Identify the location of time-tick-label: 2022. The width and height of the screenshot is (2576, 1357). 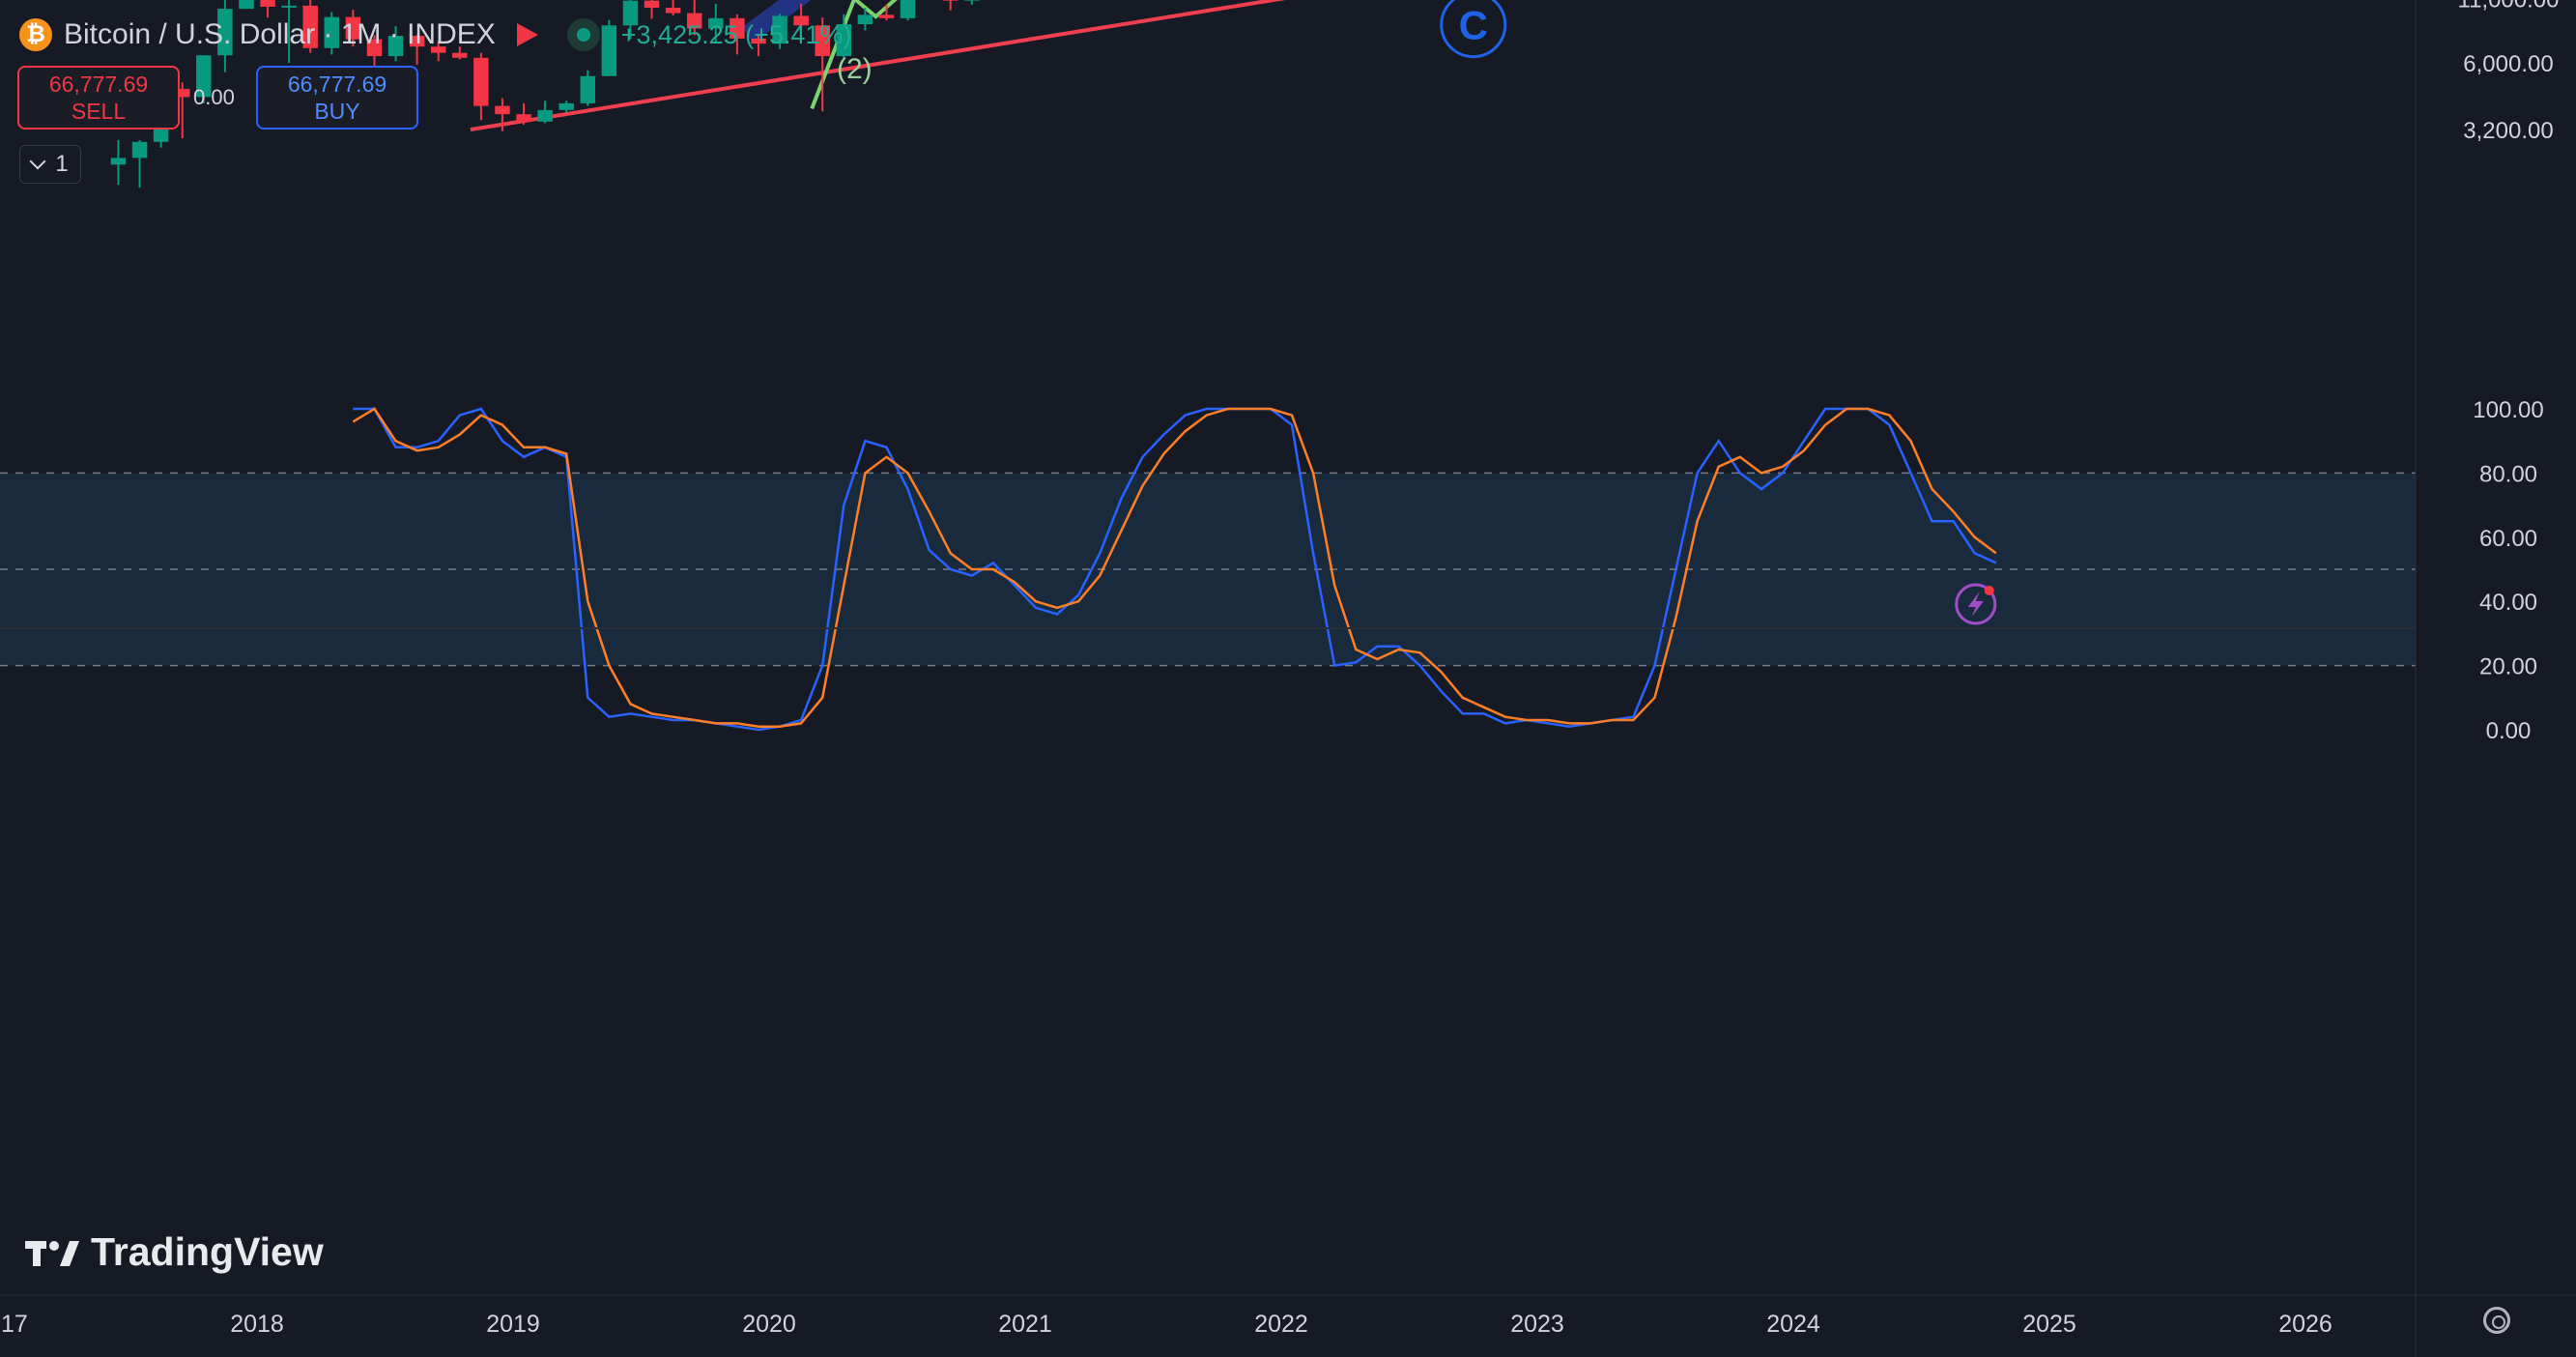
(1281, 1324).